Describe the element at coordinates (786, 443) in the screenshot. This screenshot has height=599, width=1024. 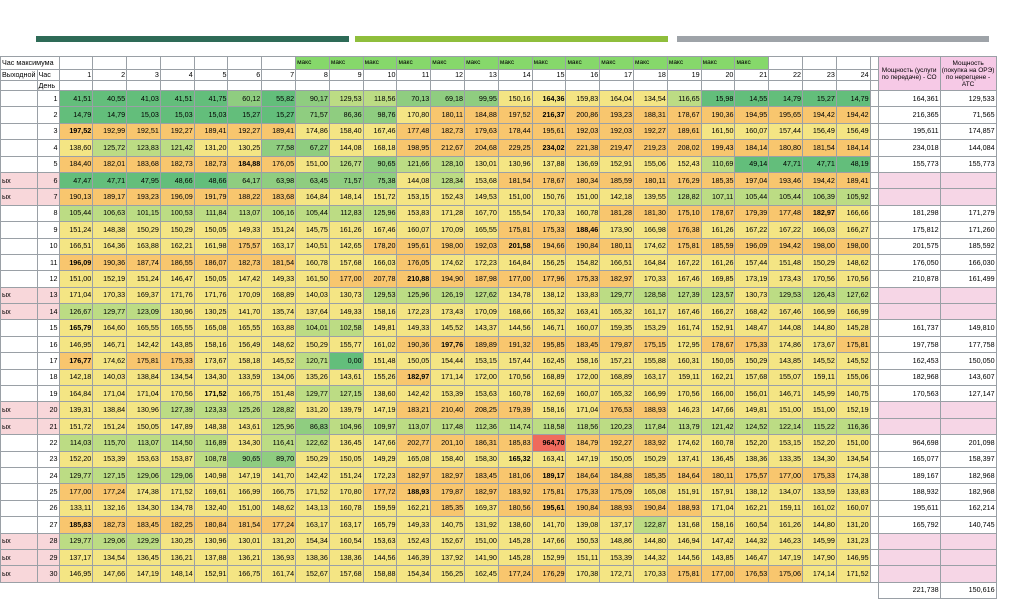
I see `value-cell: 153,15` at that location.